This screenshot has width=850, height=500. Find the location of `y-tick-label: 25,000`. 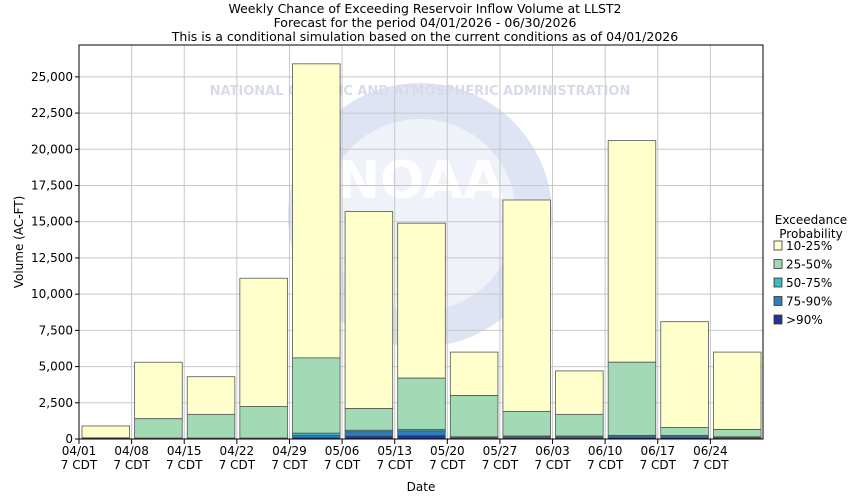

y-tick-label: 25,000 is located at coordinates (52, 77).